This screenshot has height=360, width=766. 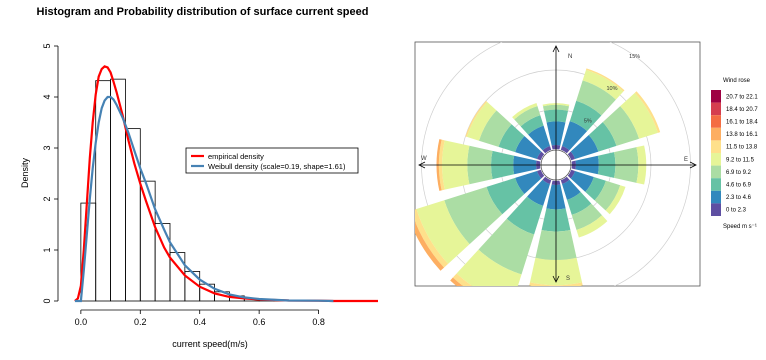 I want to click on legend-label: 9.2 to 11.5, so click(x=740, y=160).